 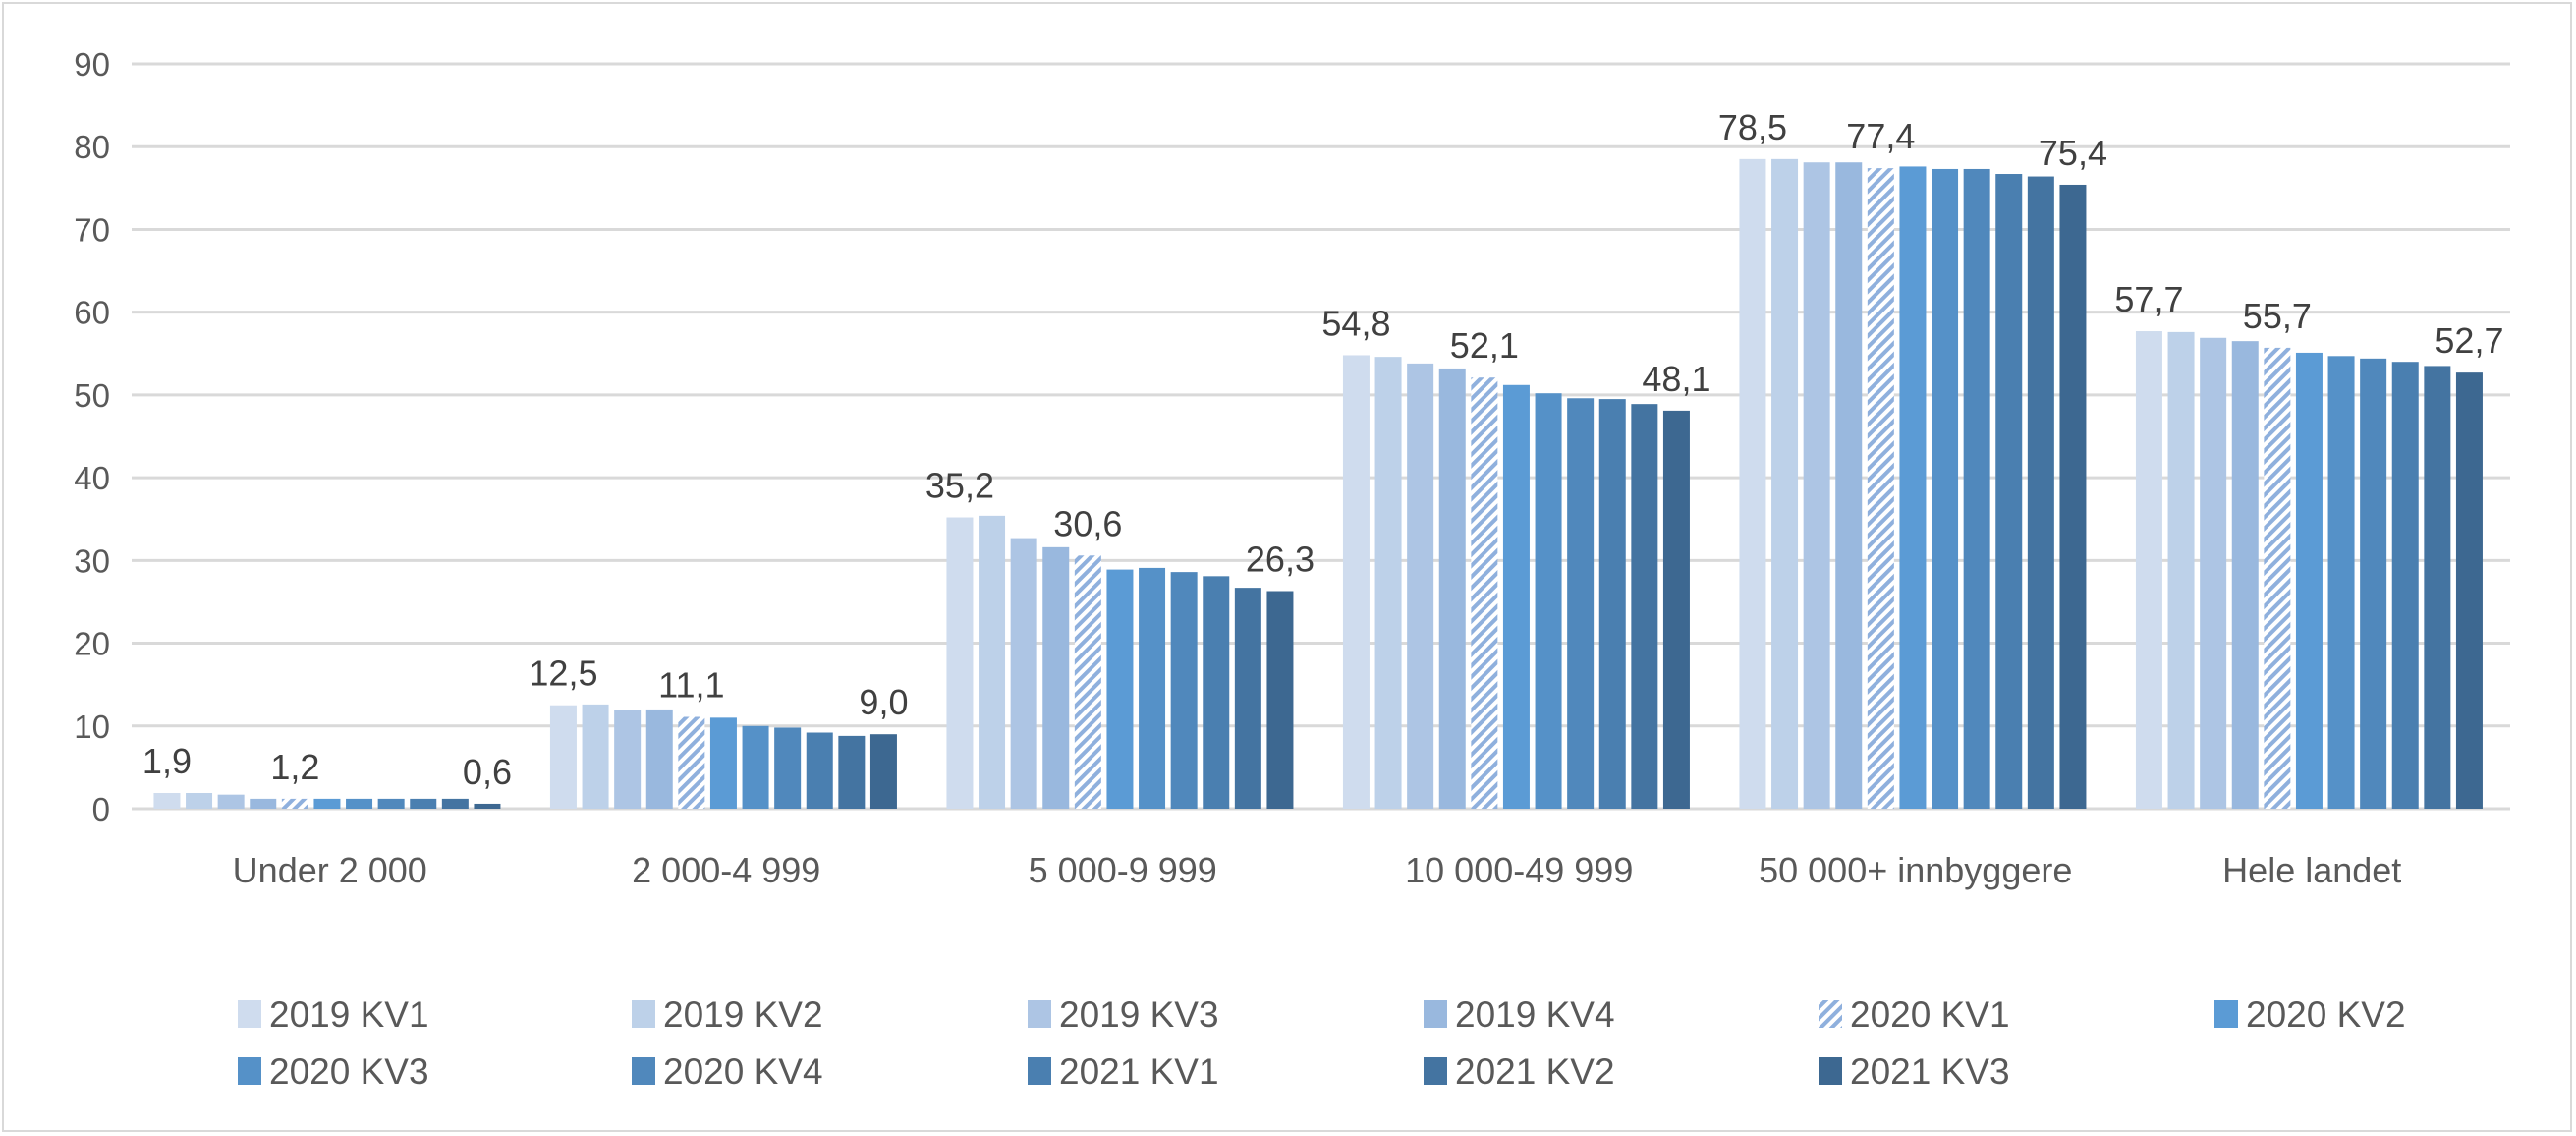 What do you see at coordinates (1535, 1015) in the screenshot?
I see `legend-label: 2019 KV4` at bounding box center [1535, 1015].